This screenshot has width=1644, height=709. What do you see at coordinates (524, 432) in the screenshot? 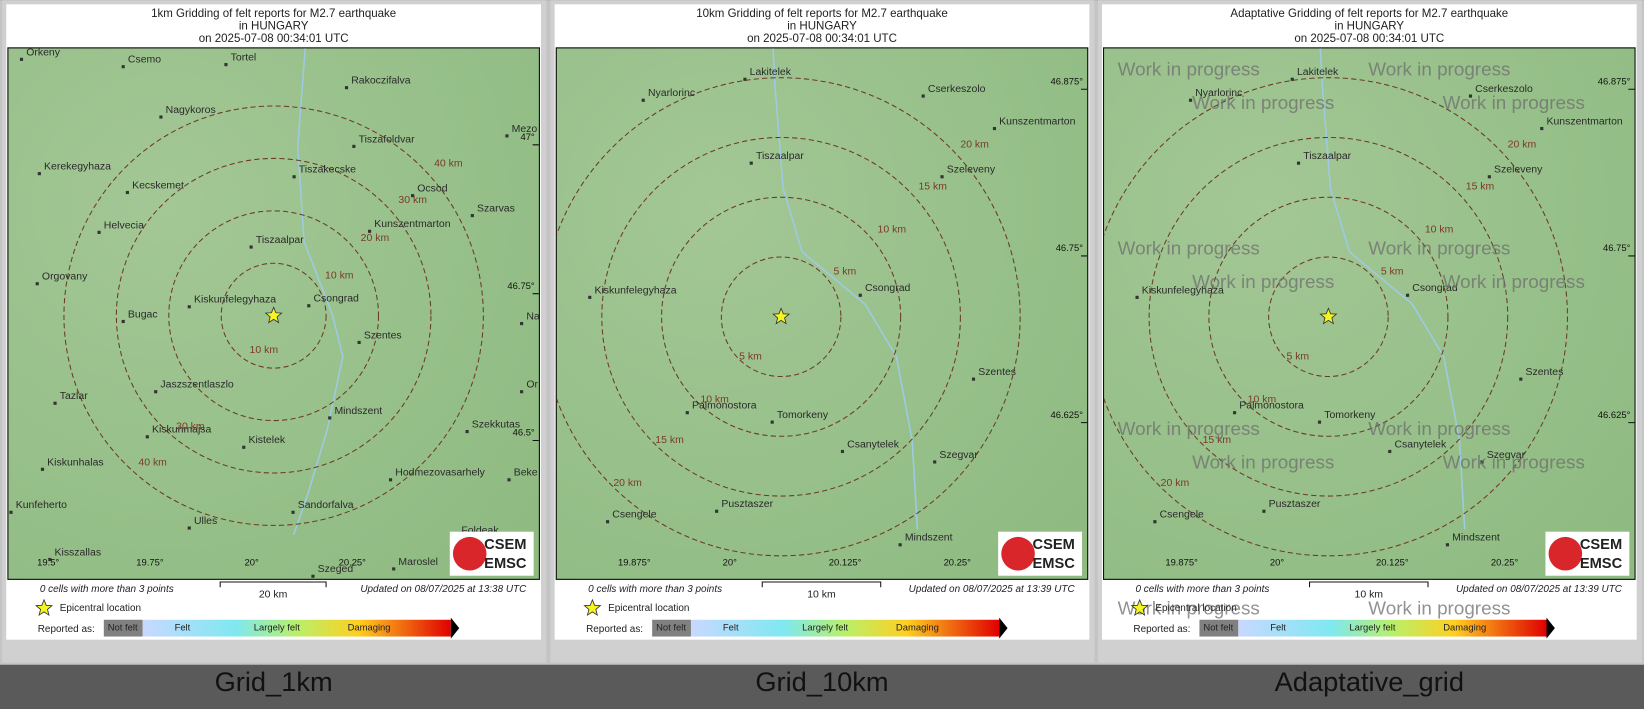
I see `lat-label: 46.5°` at bounding box center [524, 432].